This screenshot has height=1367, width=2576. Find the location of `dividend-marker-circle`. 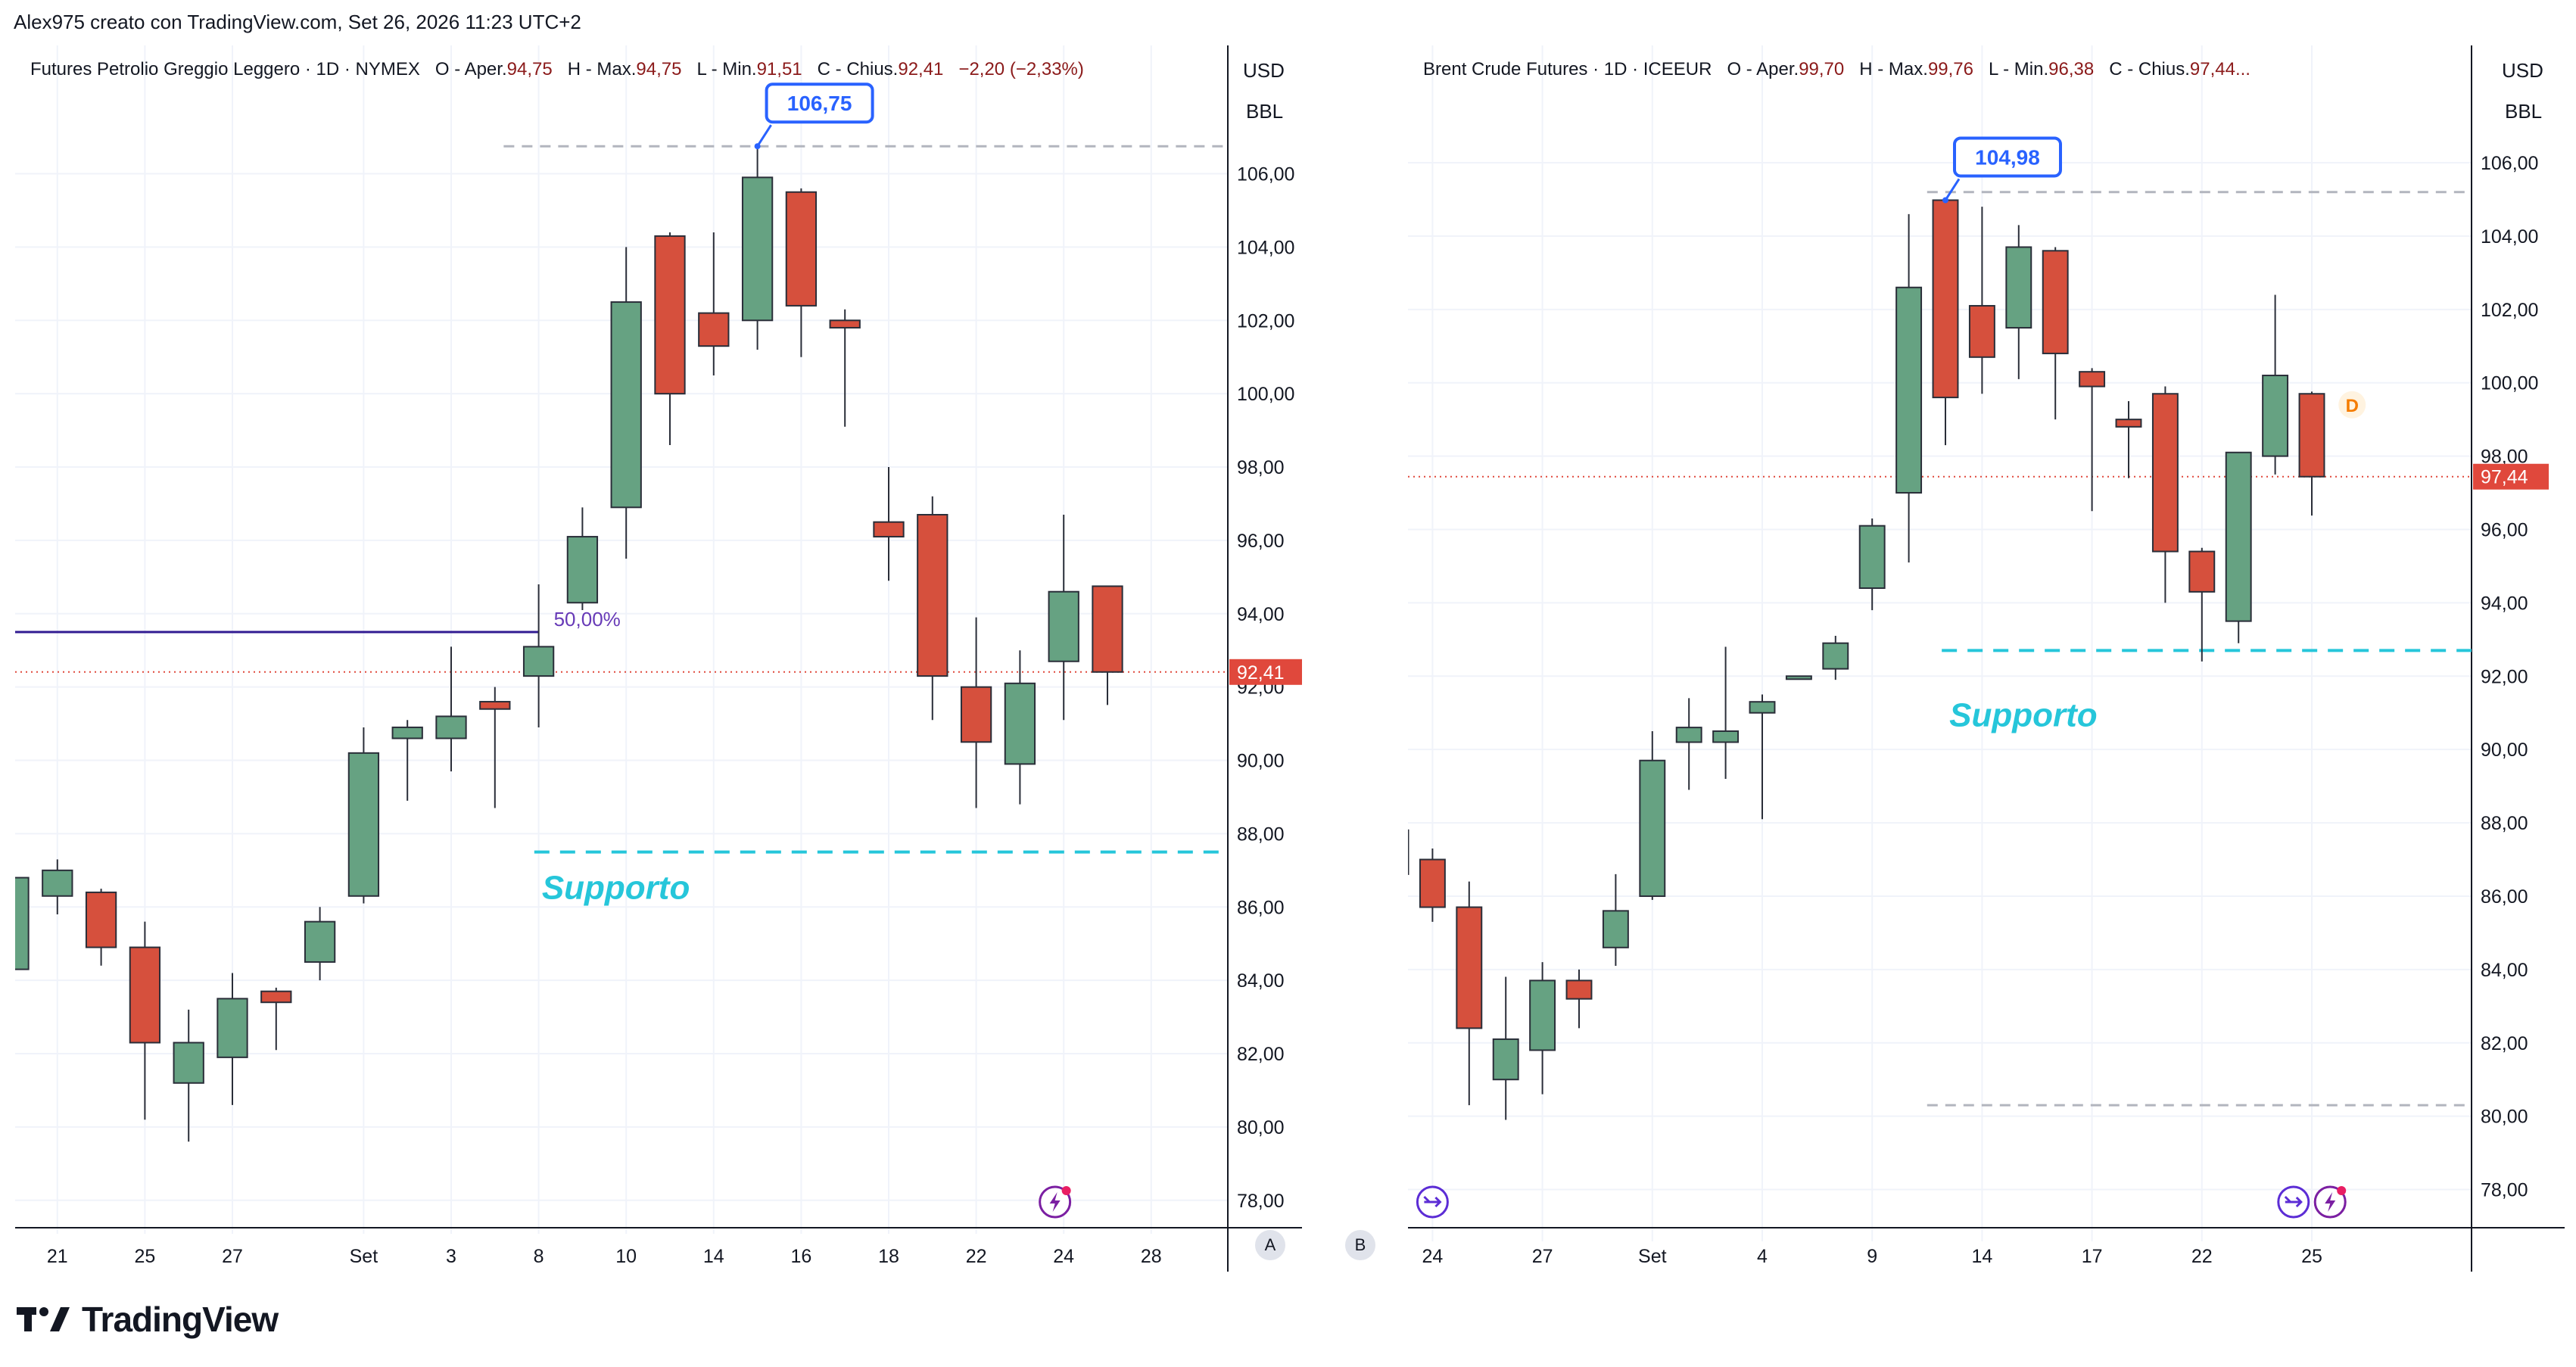

dividend-marker-circle is located at coordinates (2352, 405).